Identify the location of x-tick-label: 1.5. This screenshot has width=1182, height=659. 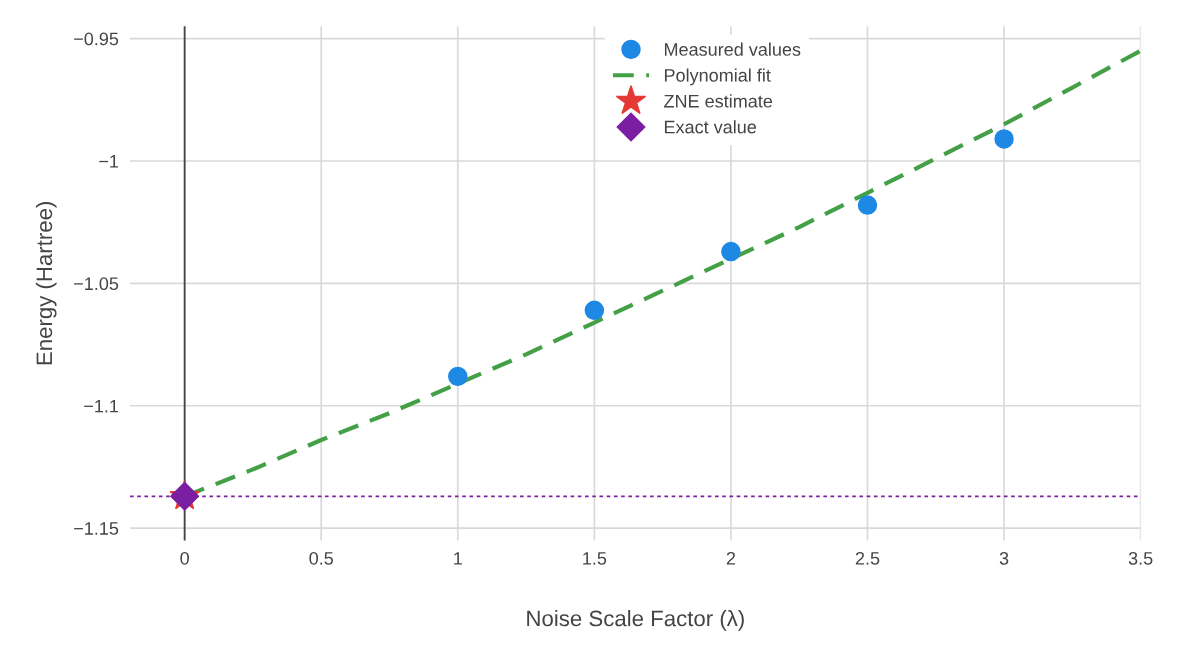
(595, 558).